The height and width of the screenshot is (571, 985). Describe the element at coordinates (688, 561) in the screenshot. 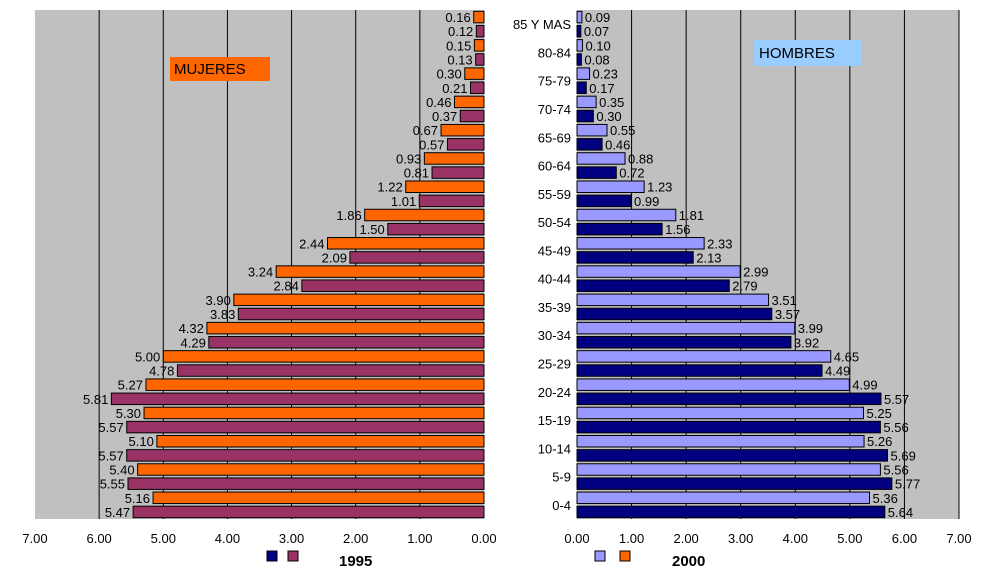

I see `legend-label-2000: 2000` at that location.